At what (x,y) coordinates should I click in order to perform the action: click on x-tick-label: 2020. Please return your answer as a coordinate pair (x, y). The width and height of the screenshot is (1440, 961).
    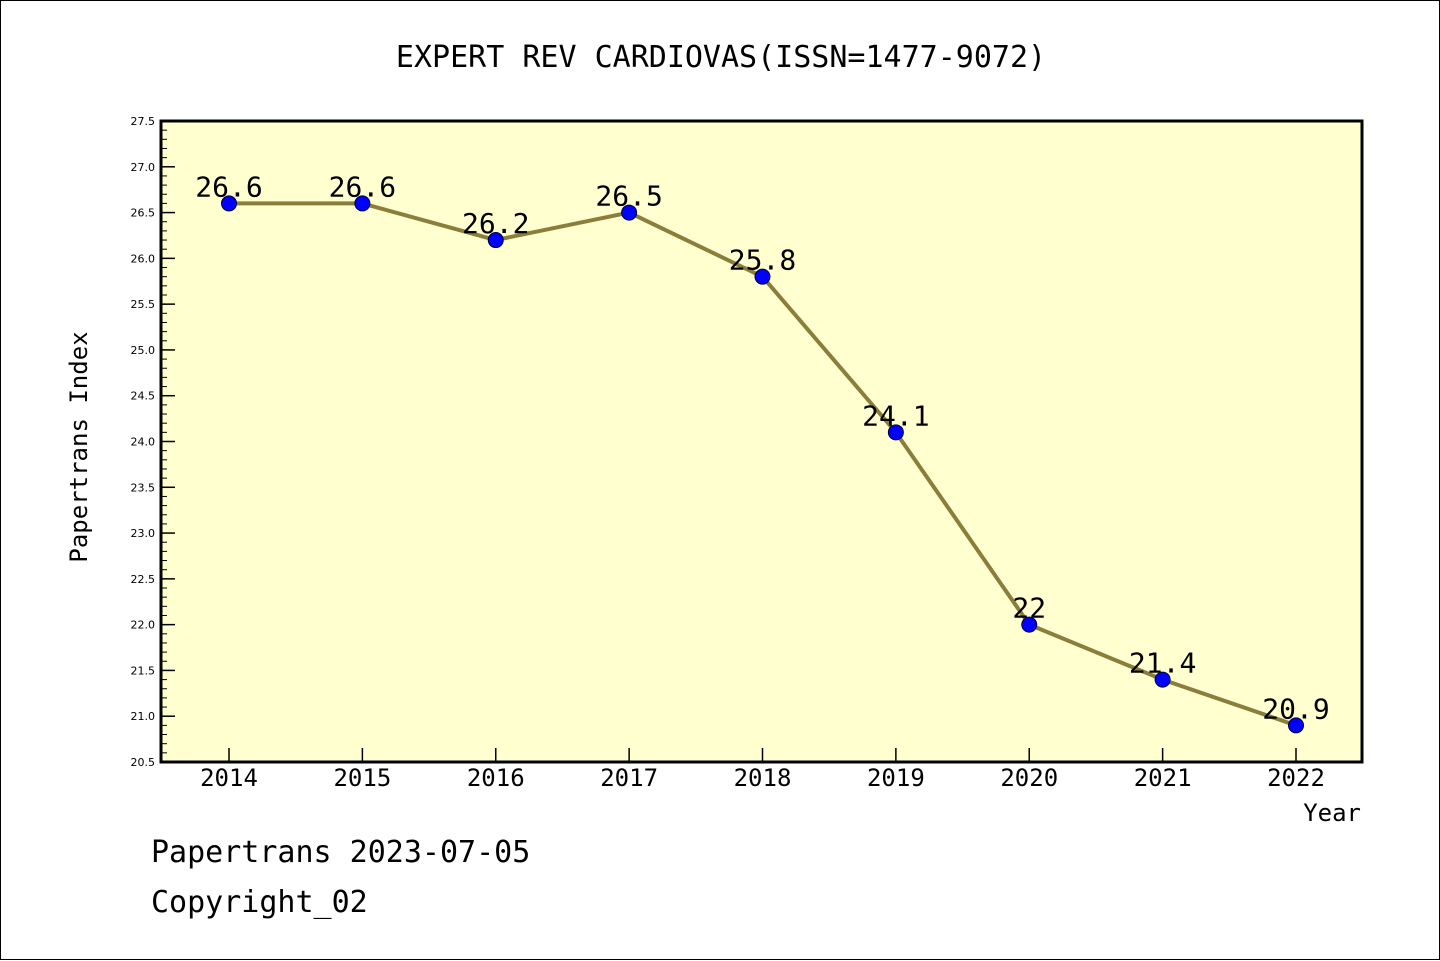
    Looking at the image, I should click on (1029, 778).